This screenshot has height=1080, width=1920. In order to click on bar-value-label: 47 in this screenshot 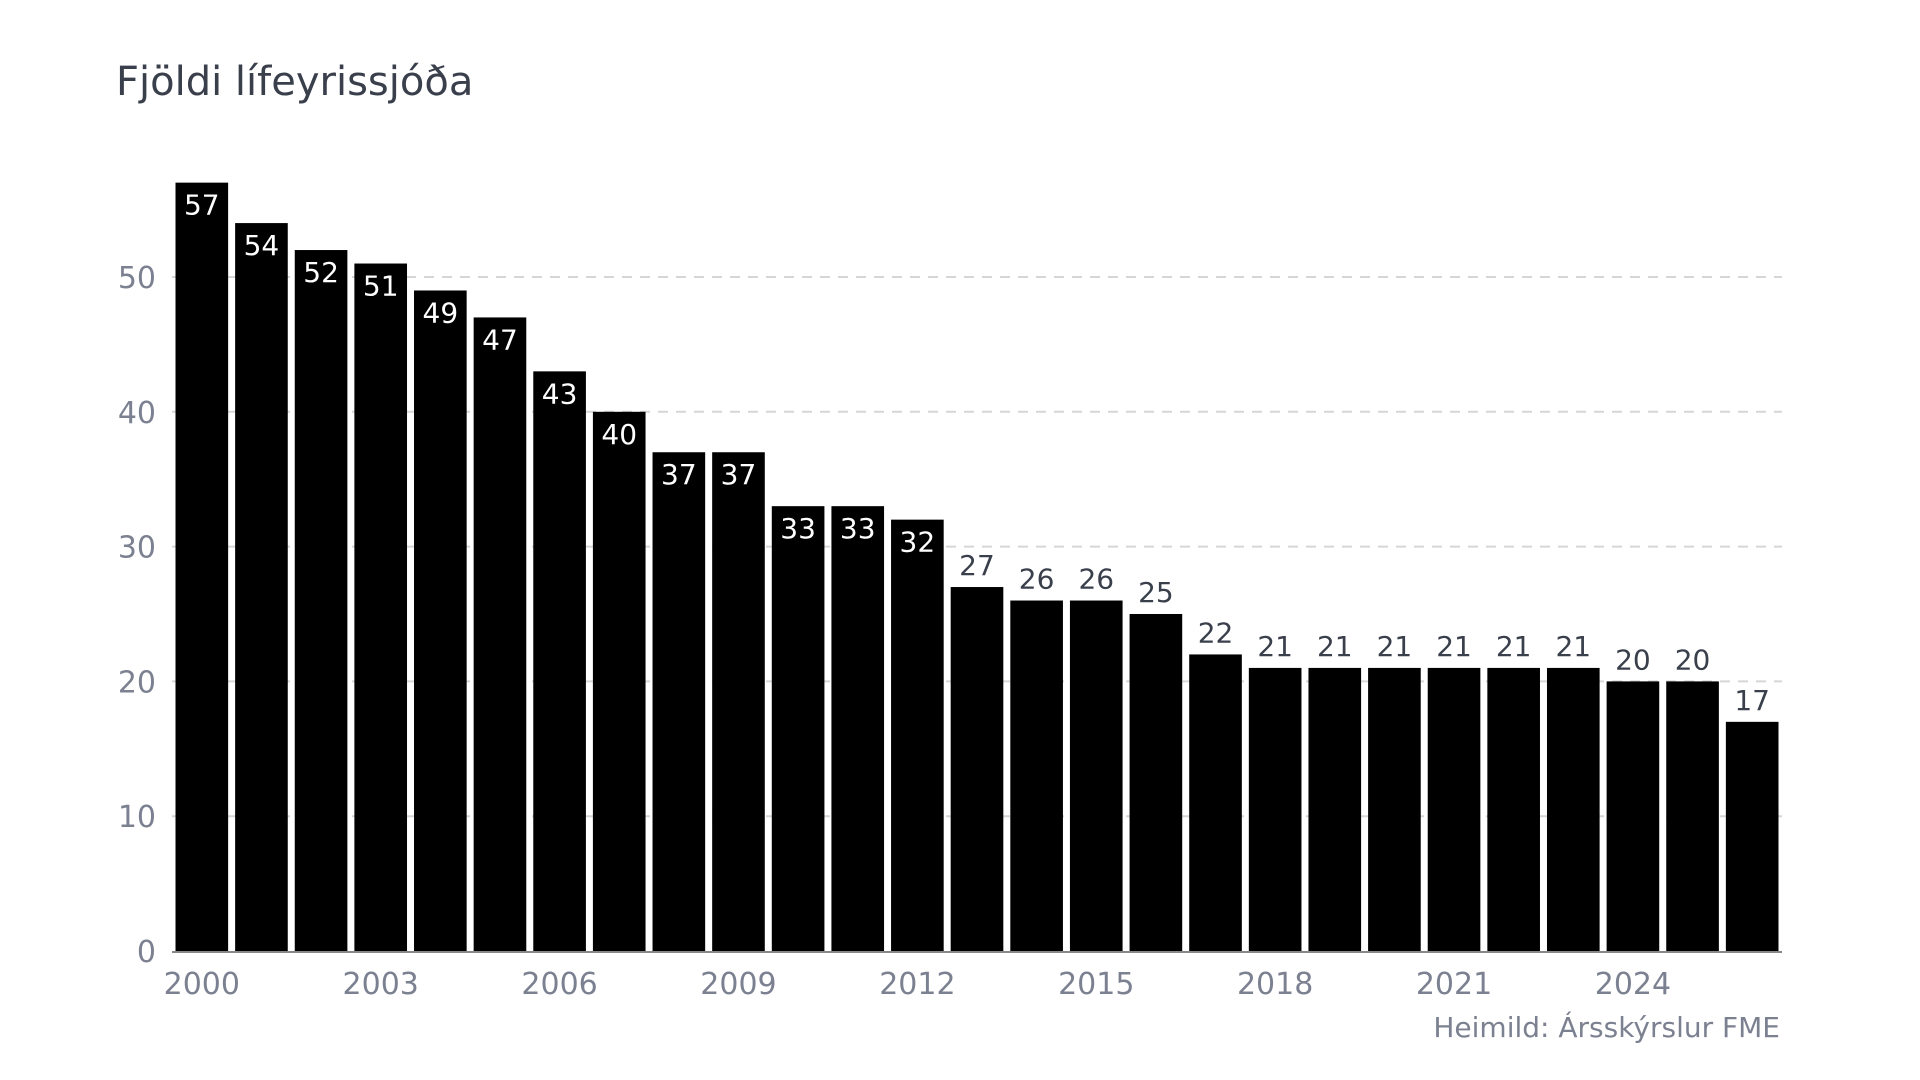, I will do `click(500, 339)`.